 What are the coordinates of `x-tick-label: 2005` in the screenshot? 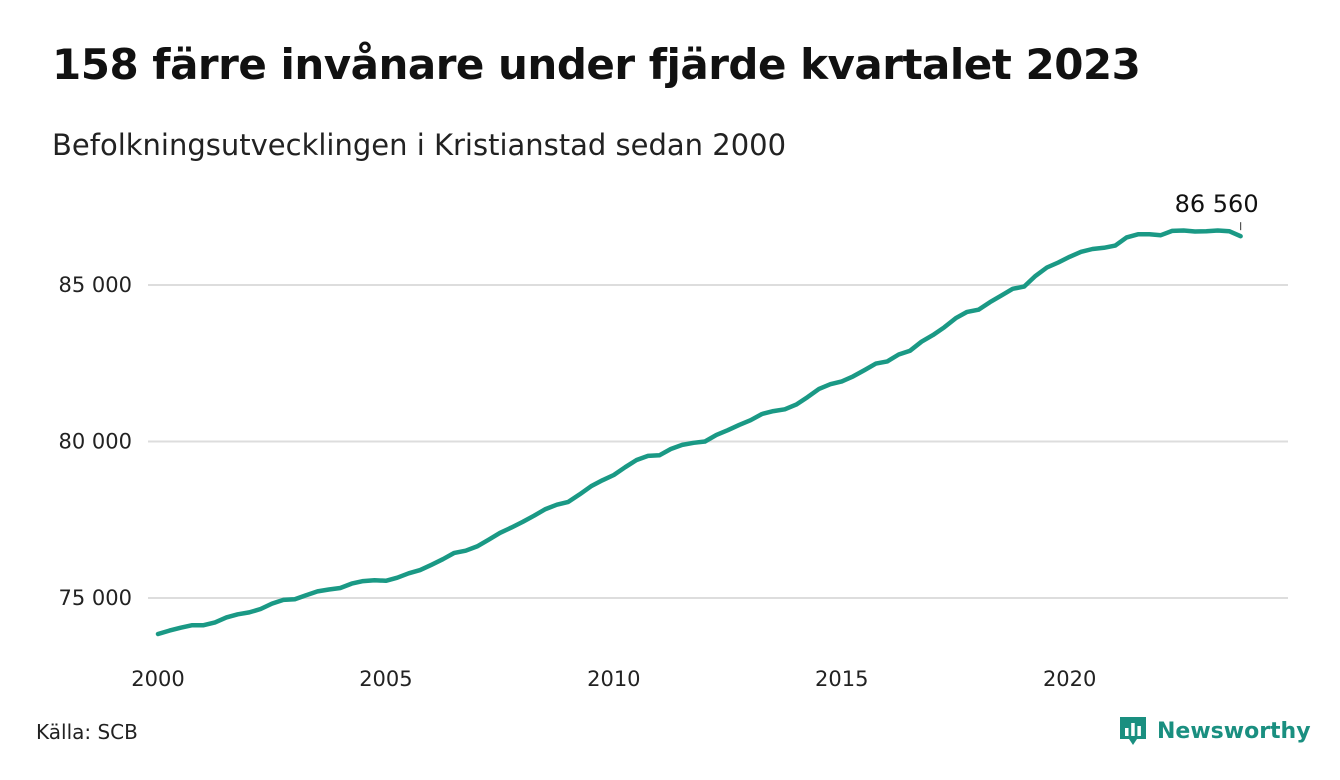 It's located at (385, 679).